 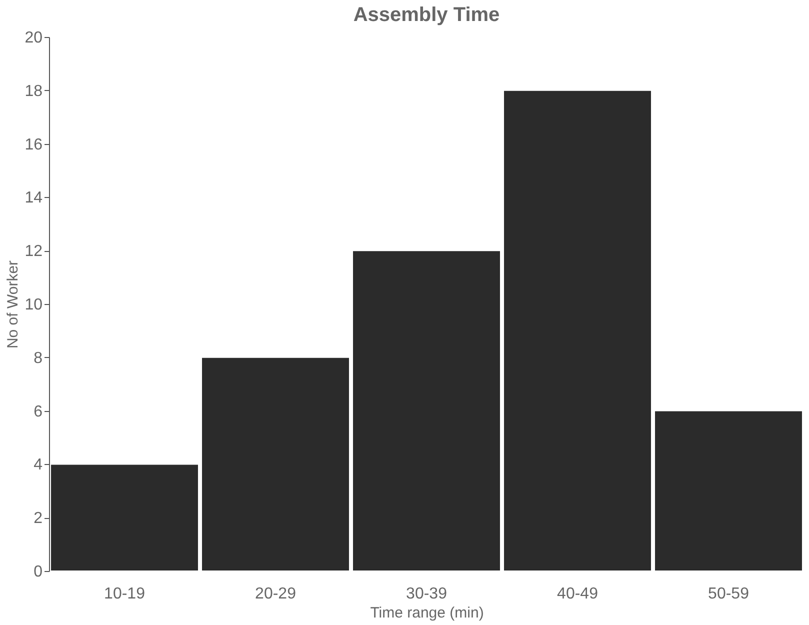 What do you see at coordinates (38, 411) in the screenshot?
I see `y-tick-label: 6` at bounding box center [38, 411].